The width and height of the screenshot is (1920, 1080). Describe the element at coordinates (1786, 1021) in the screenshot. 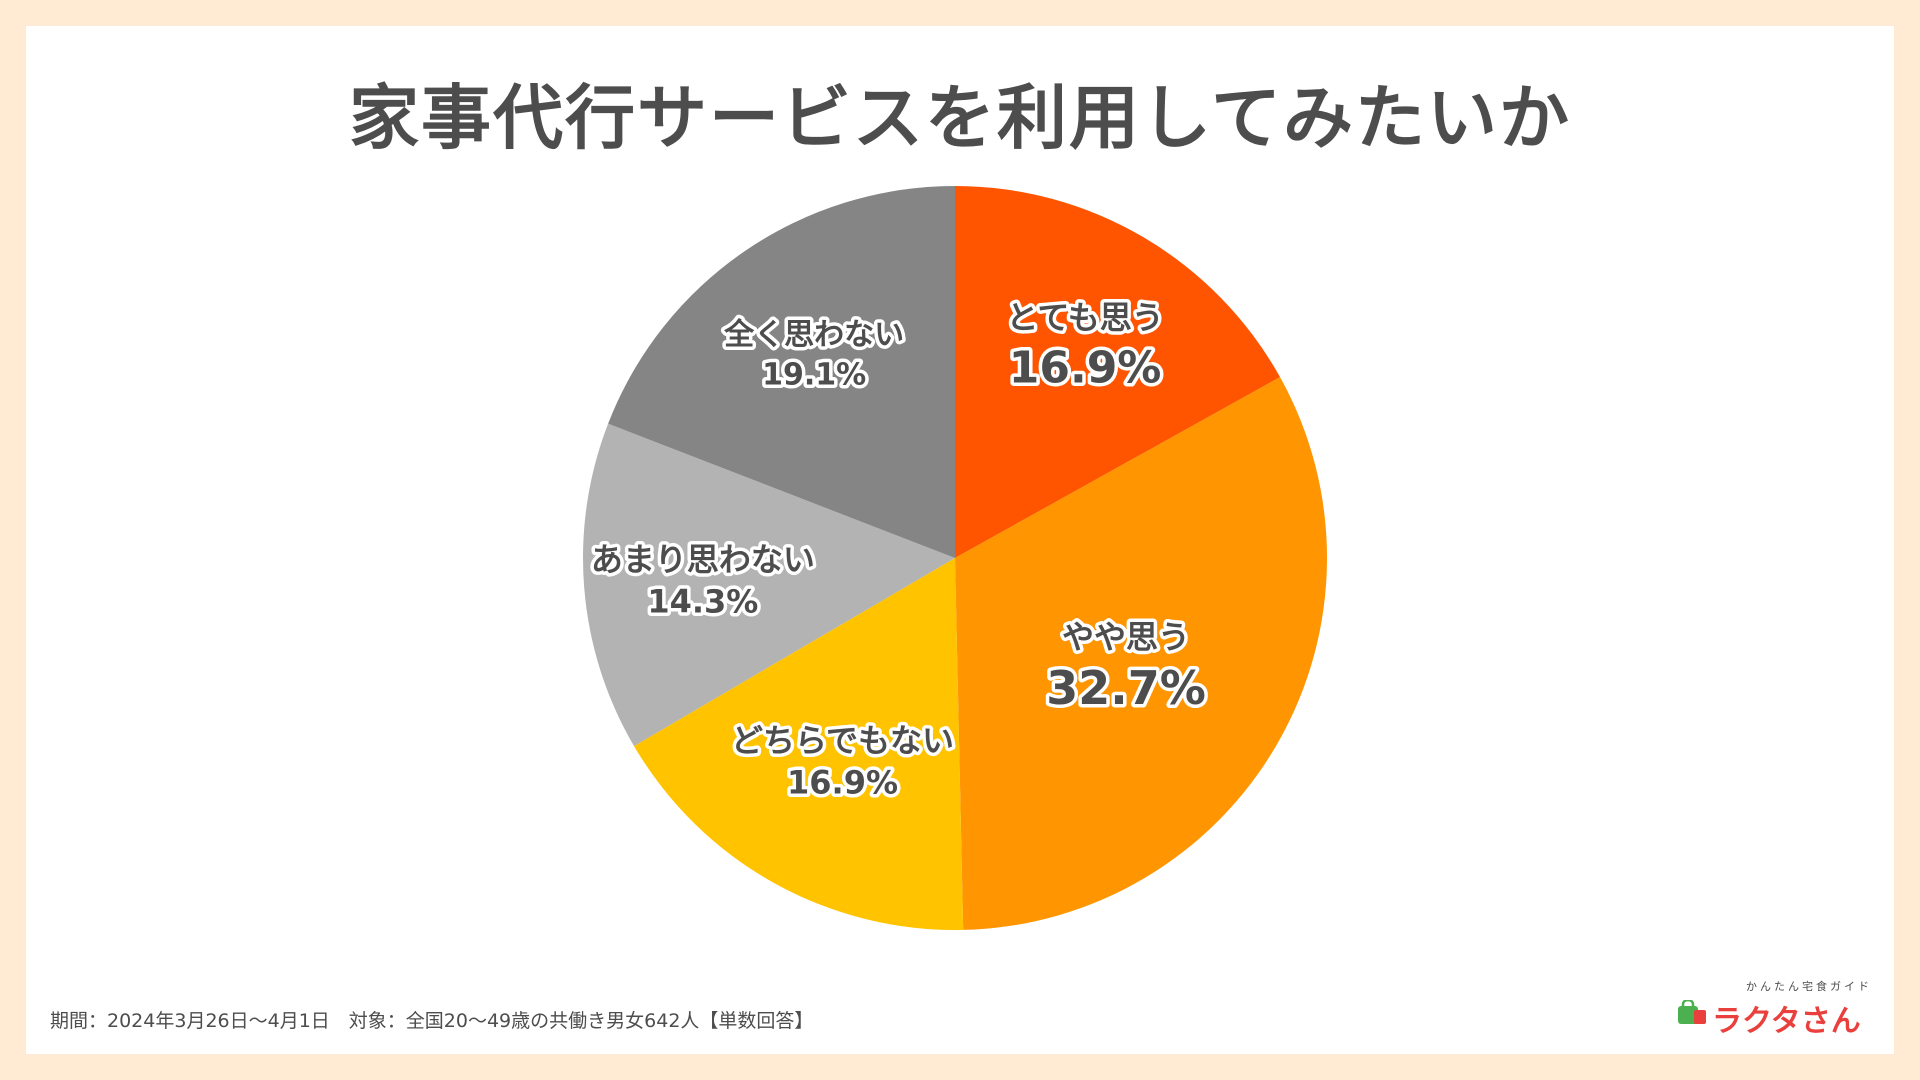

I see `logo-name: ラクタさん` at that location.